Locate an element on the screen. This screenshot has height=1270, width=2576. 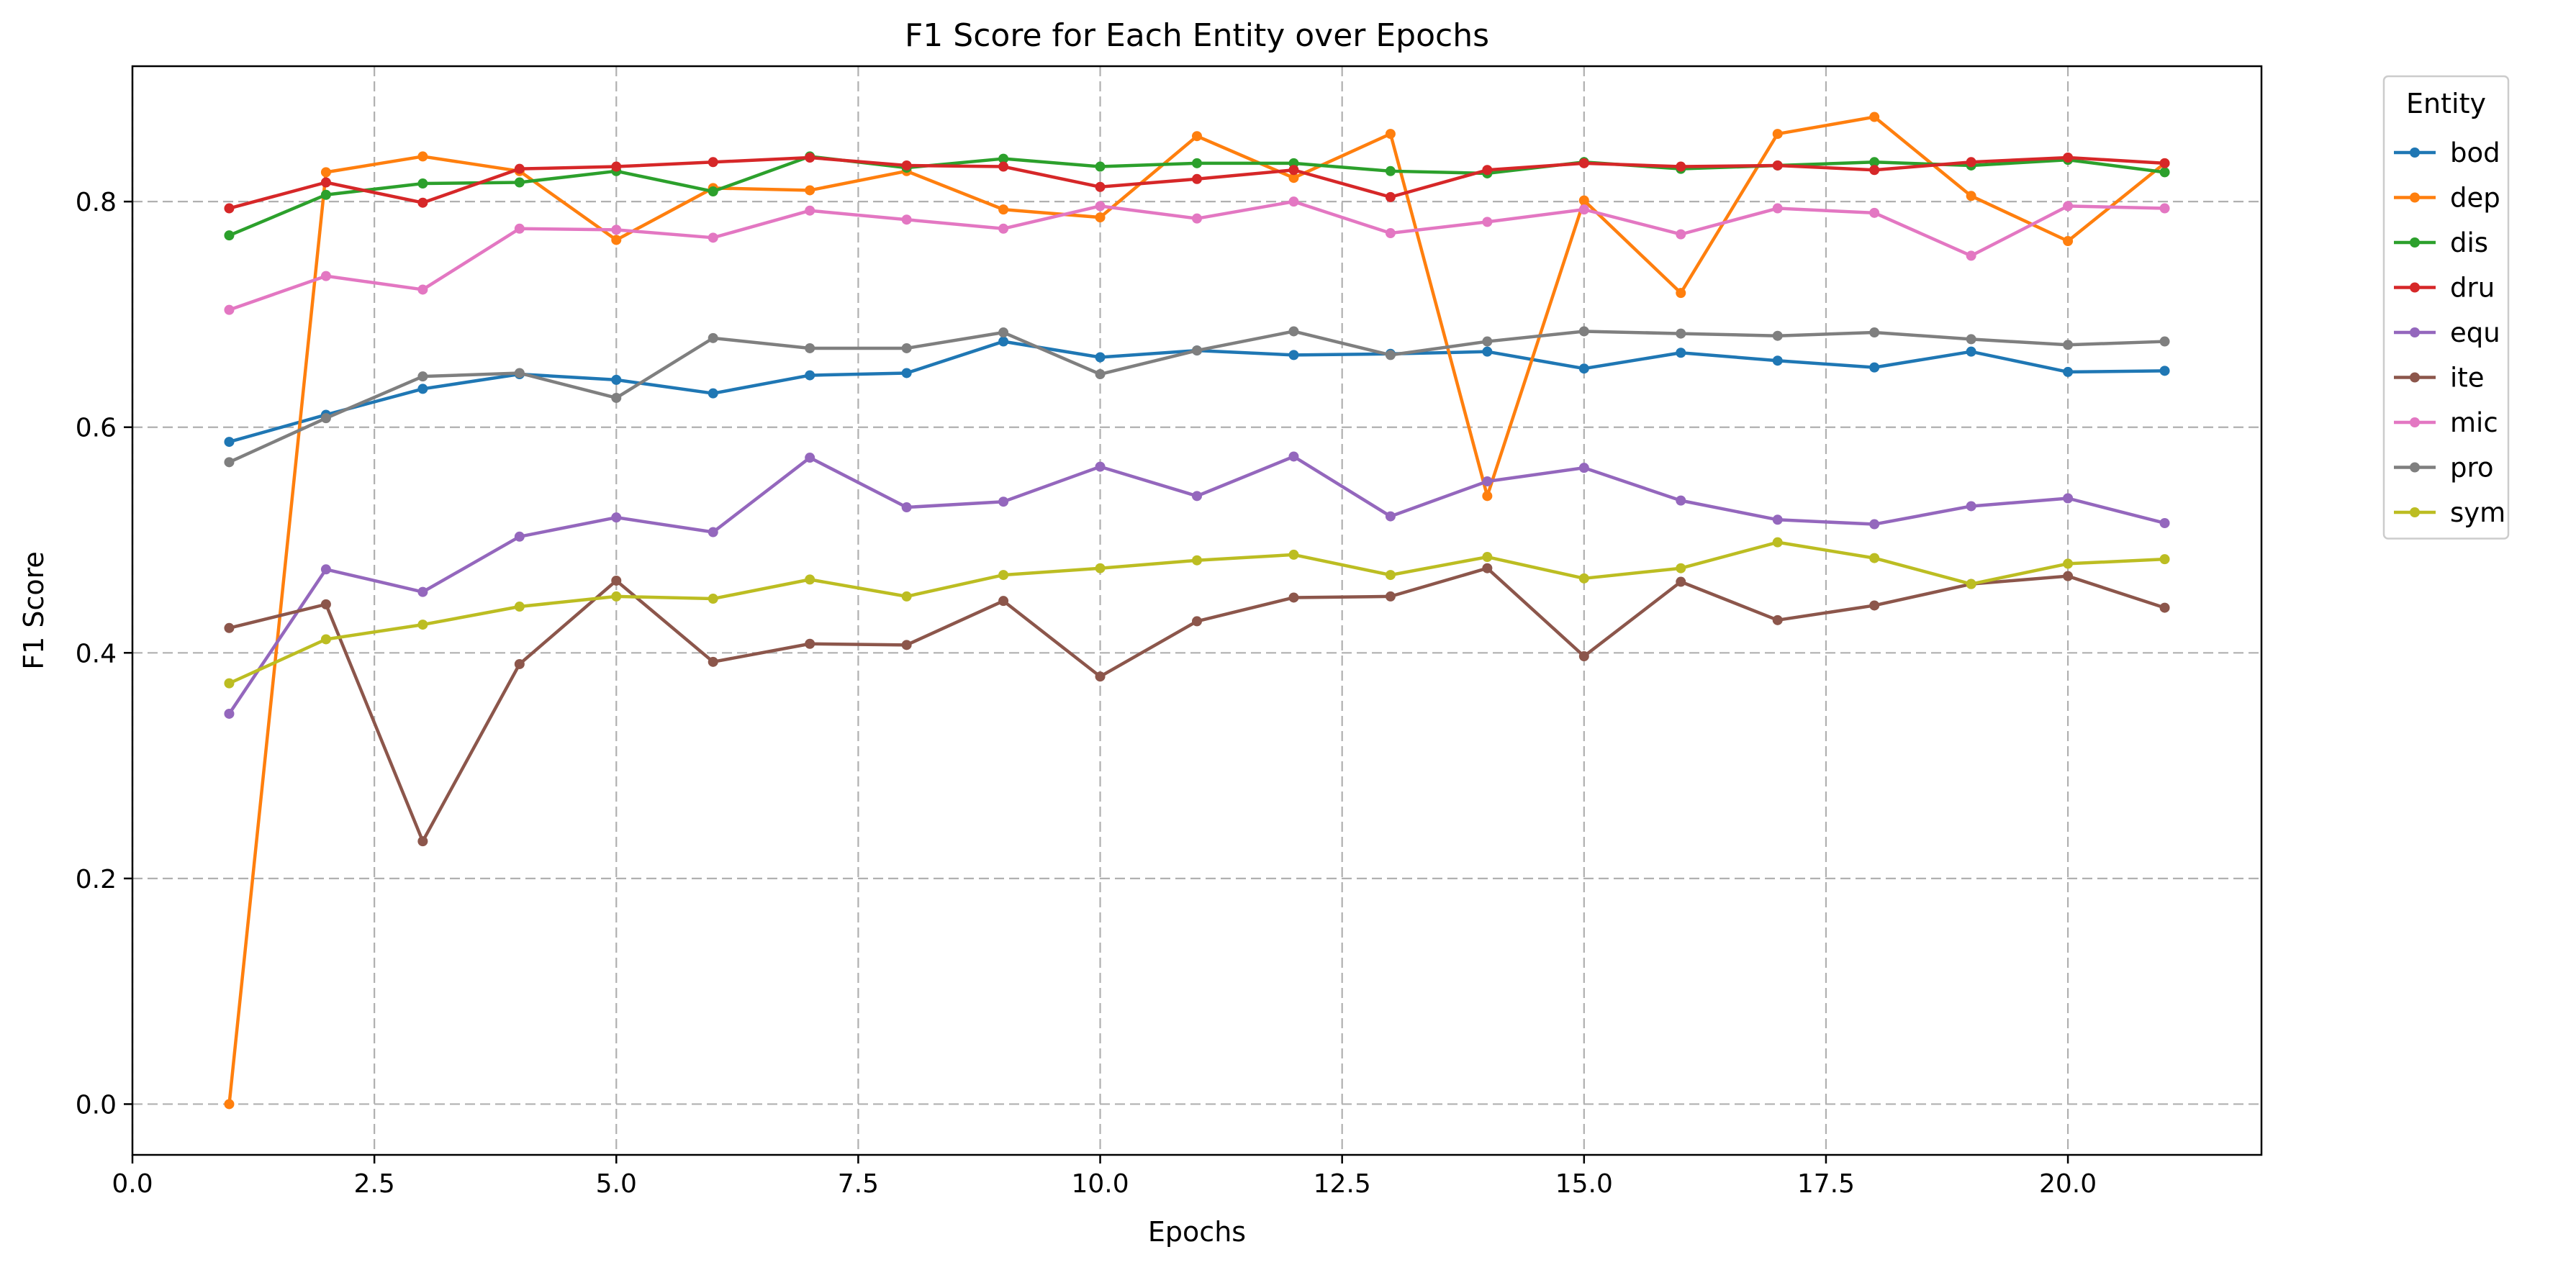
y-axis-label: F1 Score is located at coordinates (34, 610).